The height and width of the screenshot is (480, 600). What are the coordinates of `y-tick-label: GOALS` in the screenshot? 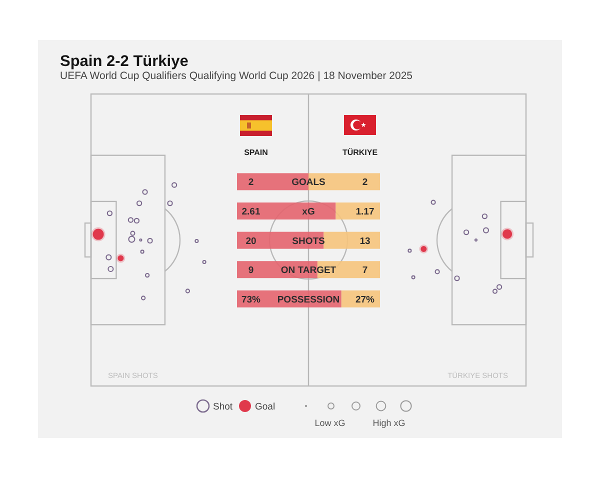 It's located at (309, 182).